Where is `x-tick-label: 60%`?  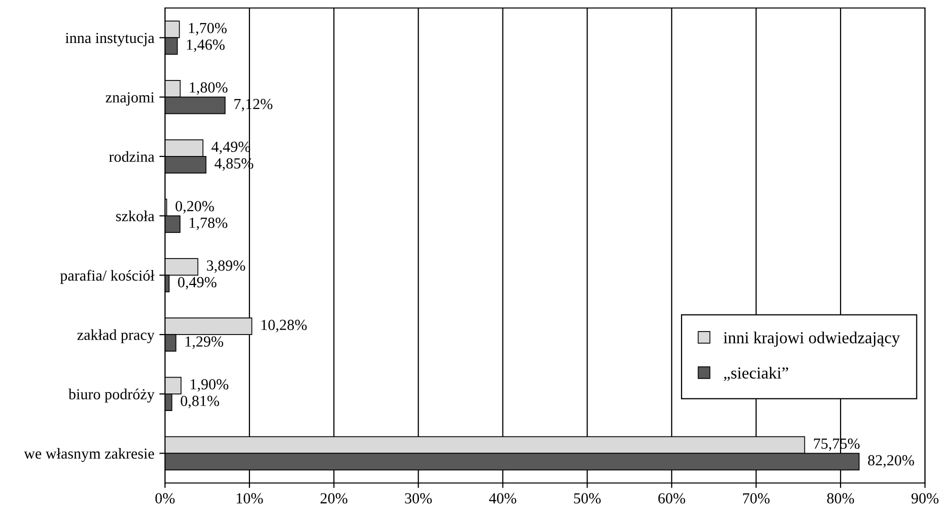
x-tick-label: 60% is located at coordinates (672, 498).